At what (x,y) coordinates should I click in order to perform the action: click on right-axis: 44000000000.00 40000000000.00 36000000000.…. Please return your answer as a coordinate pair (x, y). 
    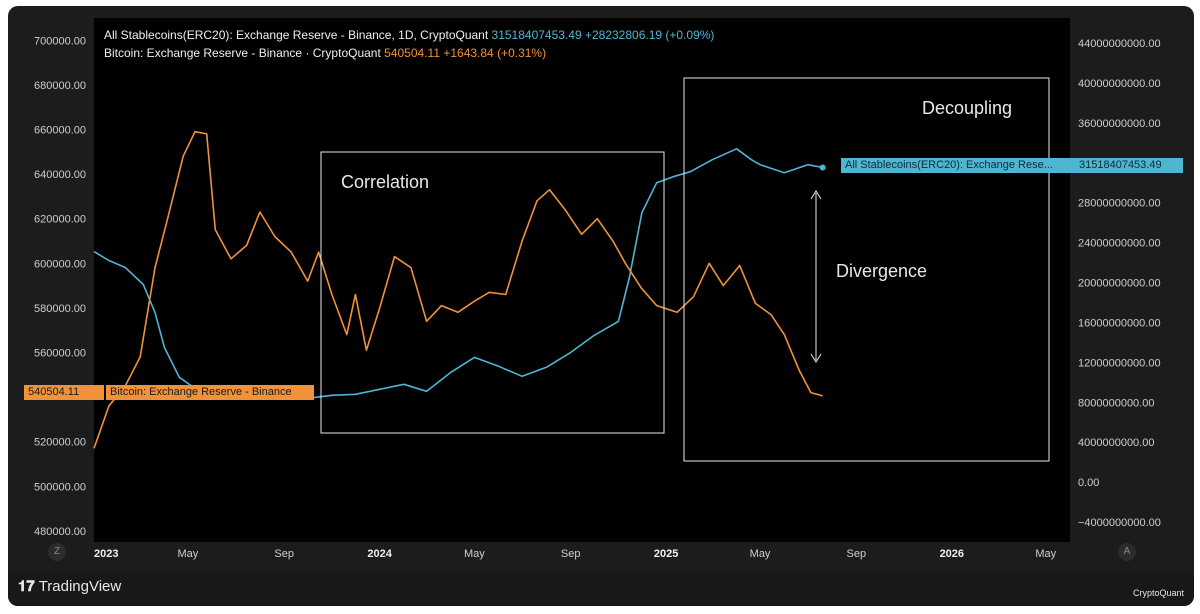
    Looking at the image, I should click on (1119, 283).